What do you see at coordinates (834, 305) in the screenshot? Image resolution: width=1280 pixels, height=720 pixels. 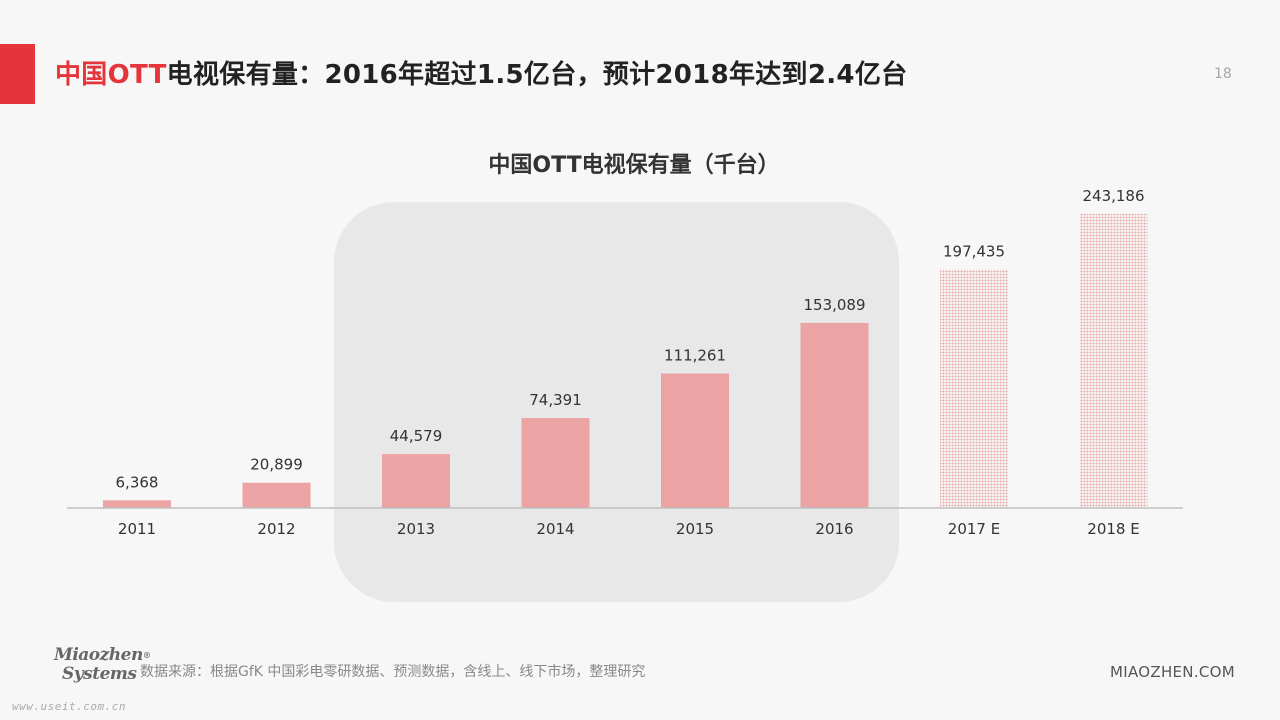 I see `value-label: 153,089` at bounding box center [834, 305].